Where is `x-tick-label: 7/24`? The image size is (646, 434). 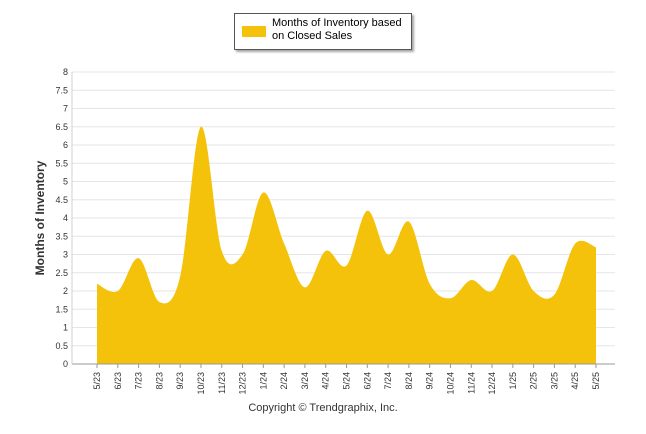 x-tick-label: 7/24 is located at coordinates (388, 381).